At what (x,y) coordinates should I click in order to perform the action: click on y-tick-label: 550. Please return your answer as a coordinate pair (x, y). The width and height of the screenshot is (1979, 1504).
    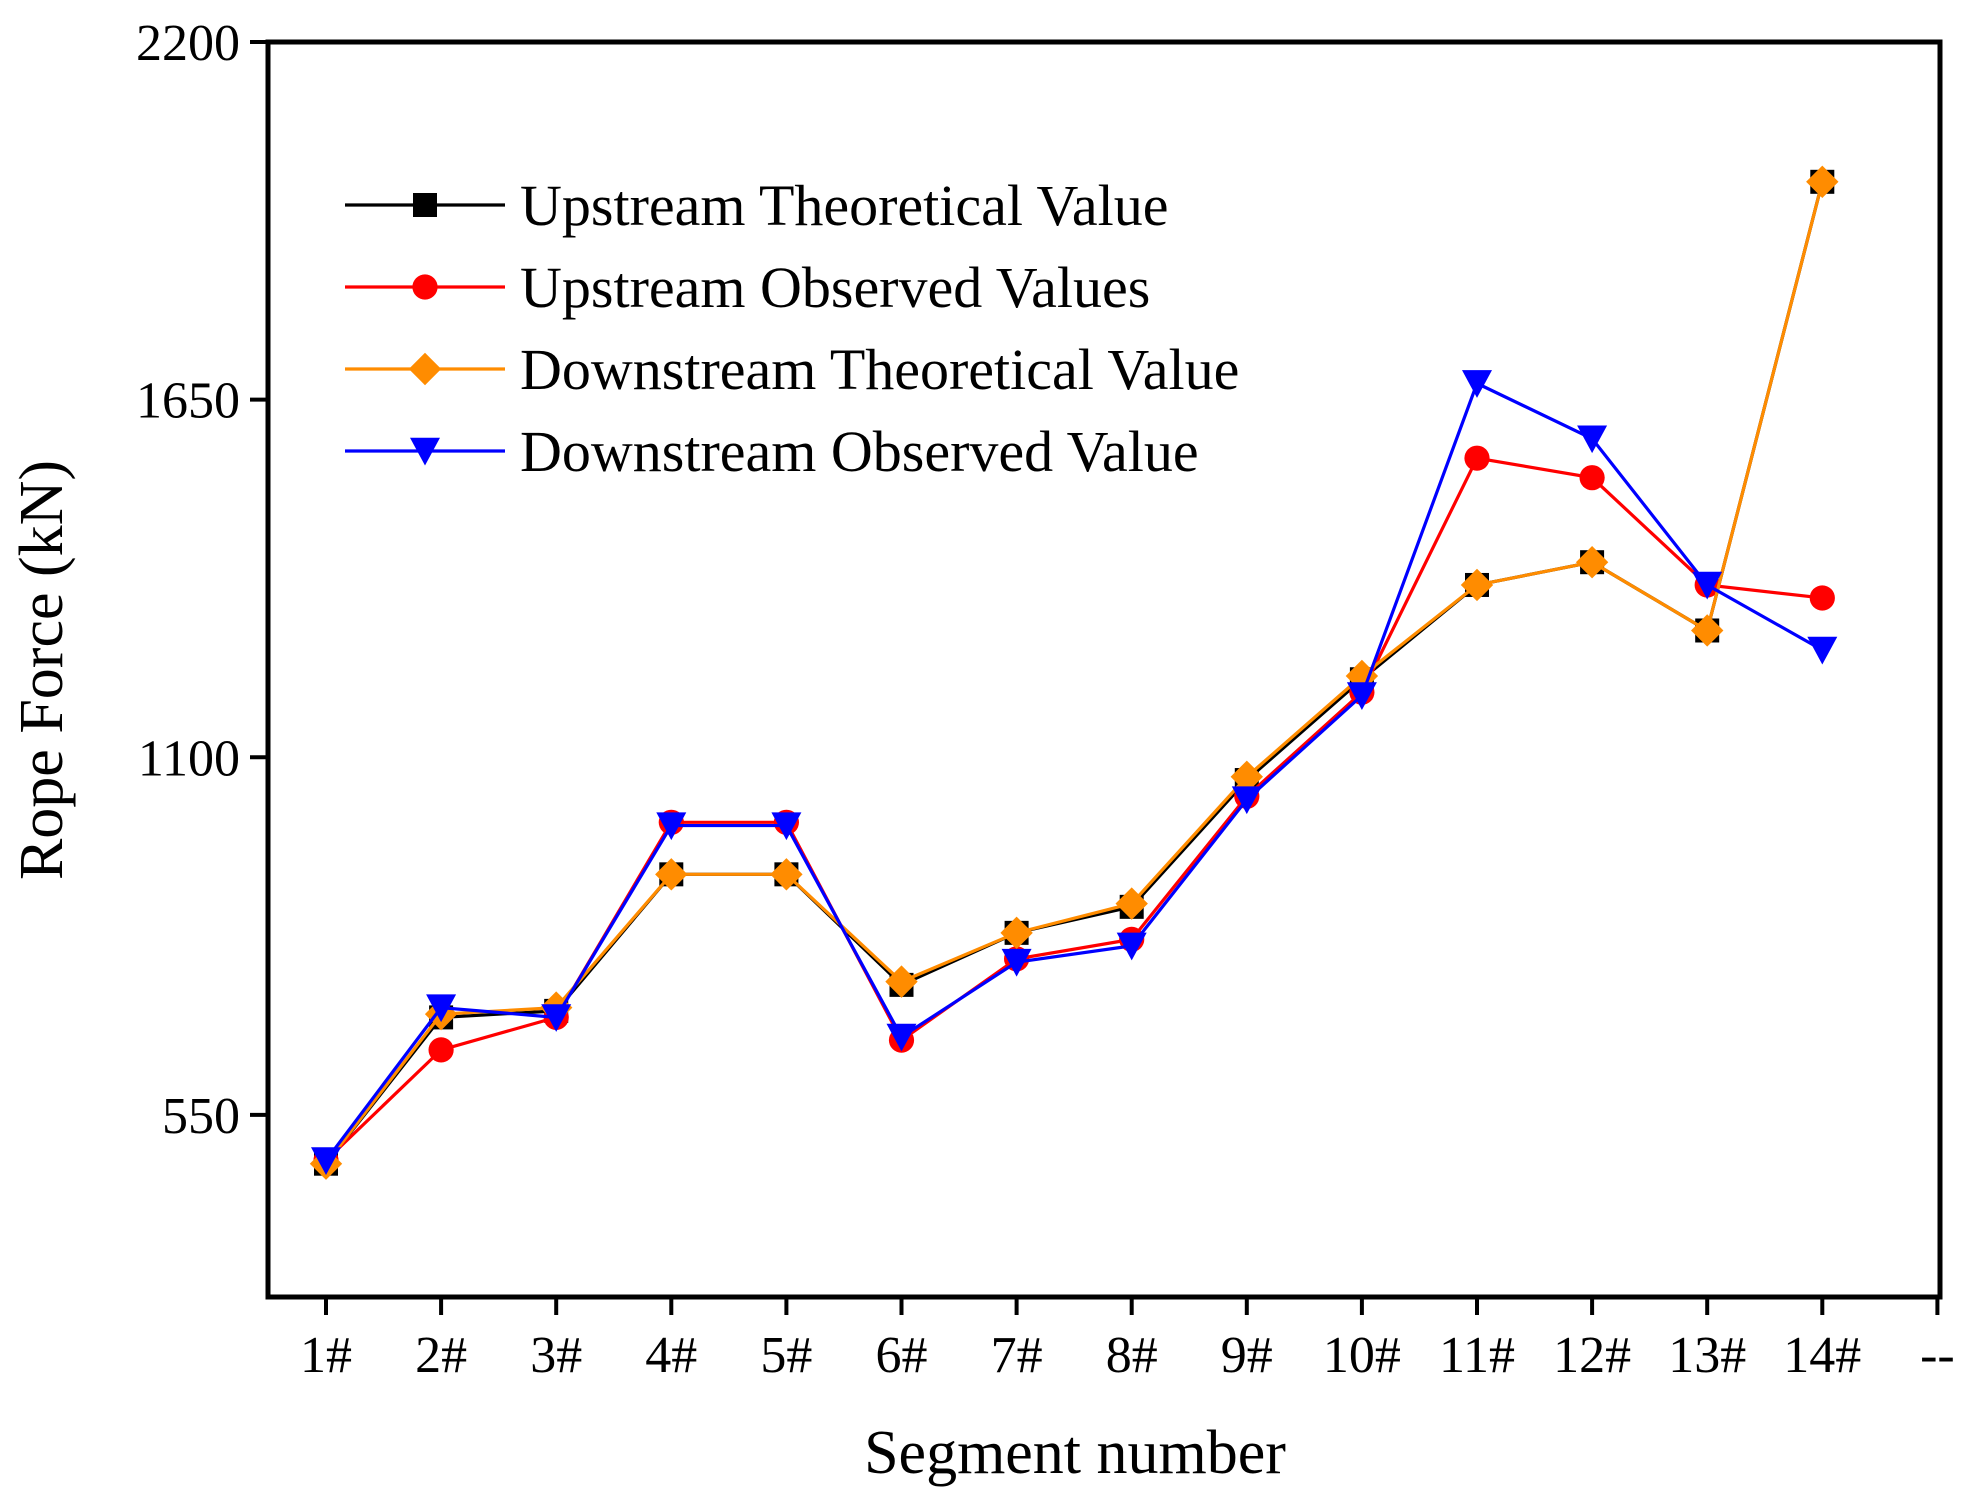
    Looking at the image, I should click on (201, 1116).